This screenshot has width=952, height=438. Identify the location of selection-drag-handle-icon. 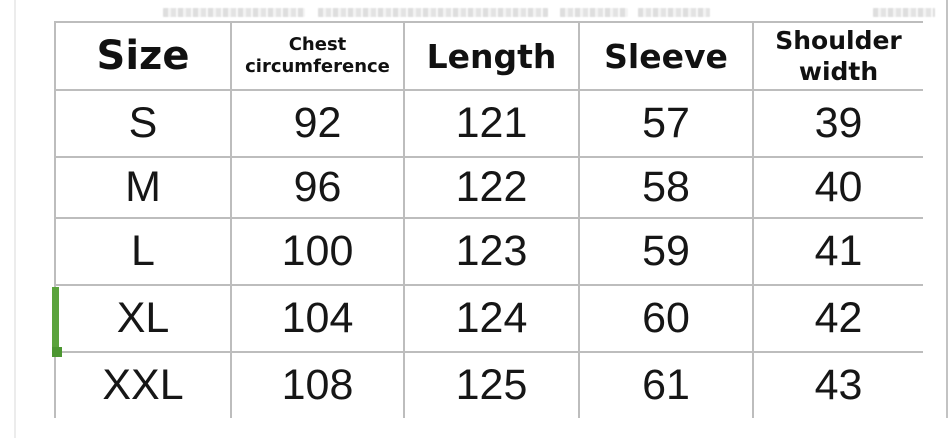
(57, 352).